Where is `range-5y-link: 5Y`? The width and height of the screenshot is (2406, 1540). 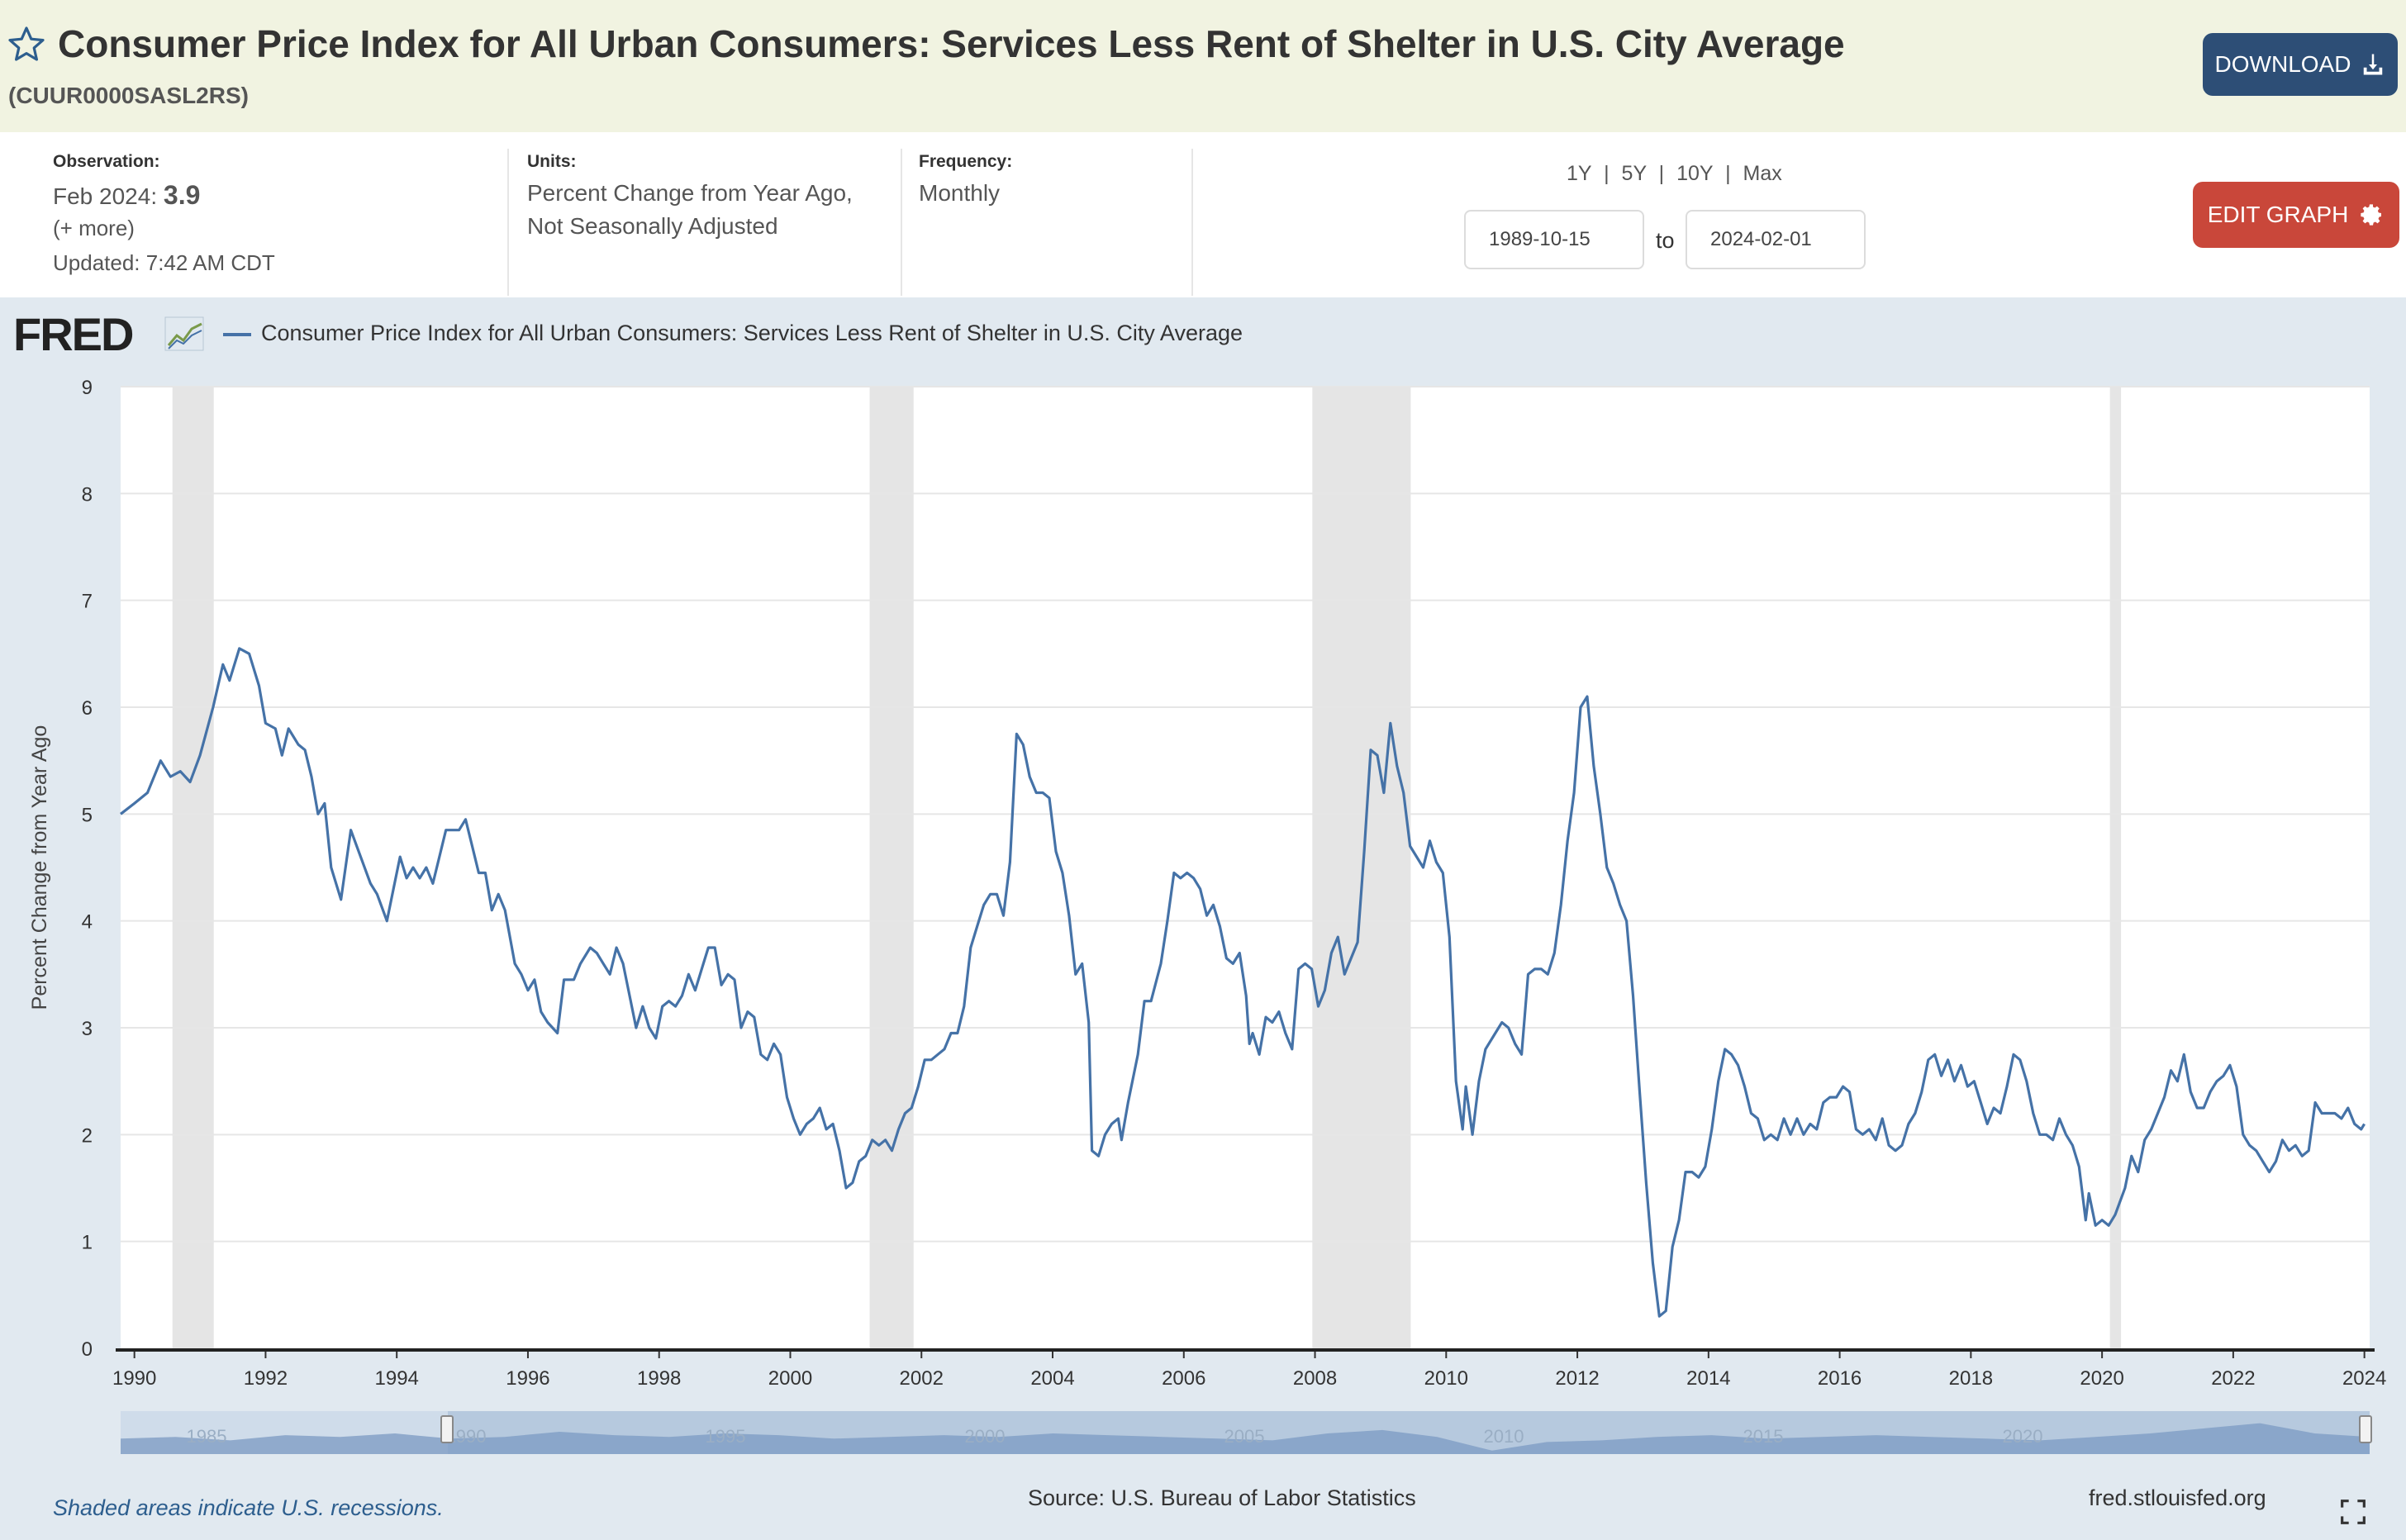
range-5y-link: 5Y is located at coordinates (1634, 173).